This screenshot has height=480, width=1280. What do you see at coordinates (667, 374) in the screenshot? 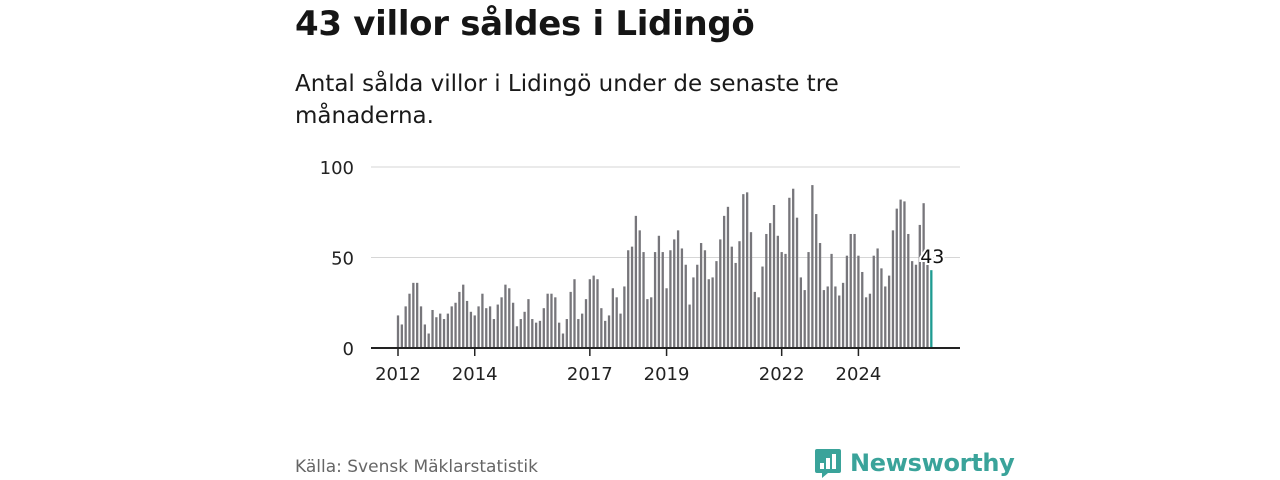
I see `x-tick-label: 2019` at bounding box center [667, 374].